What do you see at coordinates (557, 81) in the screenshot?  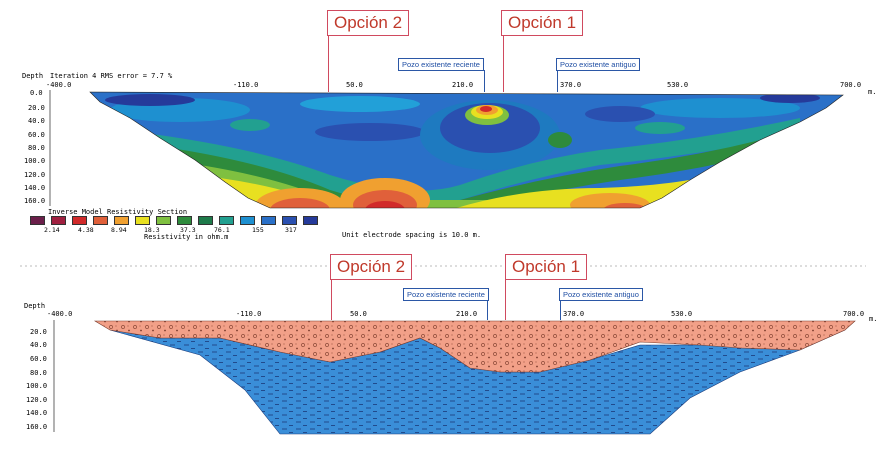 I see `top-well-old-line` at bounding box center [557, 81].